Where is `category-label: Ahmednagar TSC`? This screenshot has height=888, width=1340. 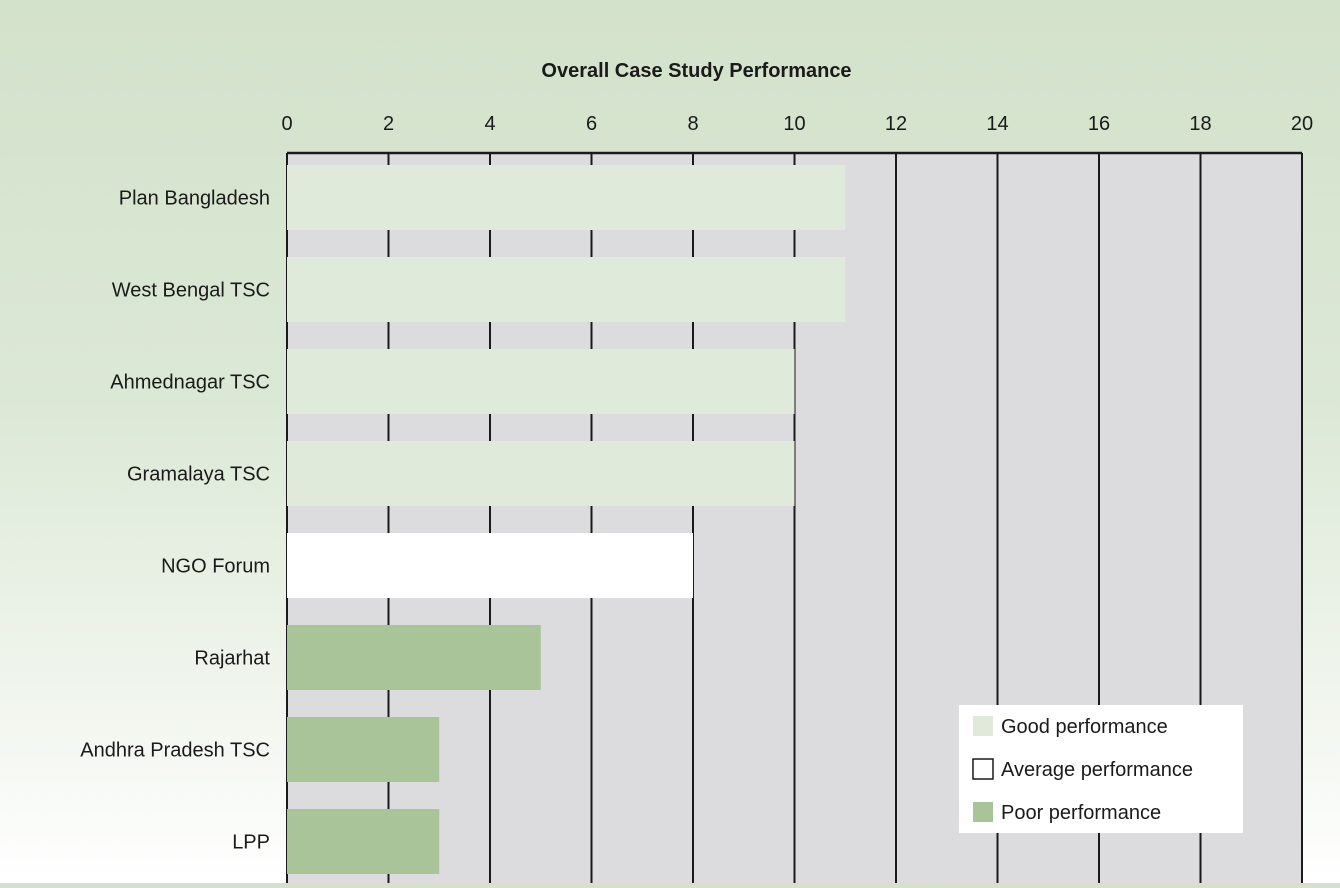
category-label: Ahmednagar TSC is located at coordinates (190, 383).